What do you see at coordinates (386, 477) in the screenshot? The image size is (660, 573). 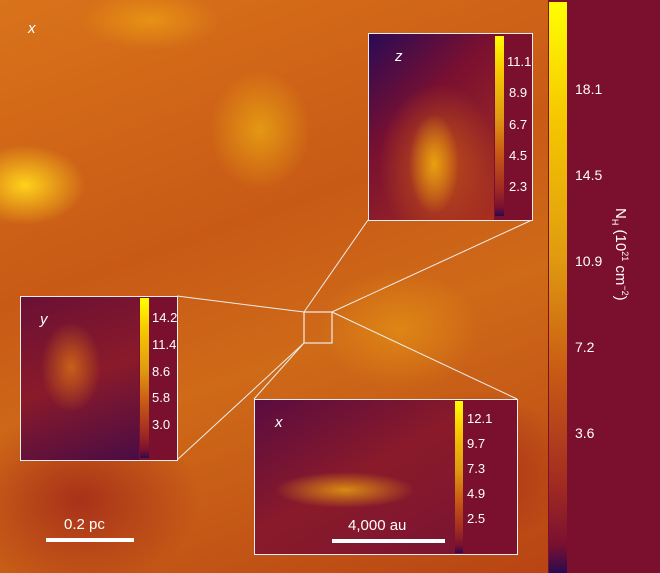 I see `inset-x: x 12.1 9.7 7.3 4.9 2.5 4,000 au` at bounding box center [386, 477].